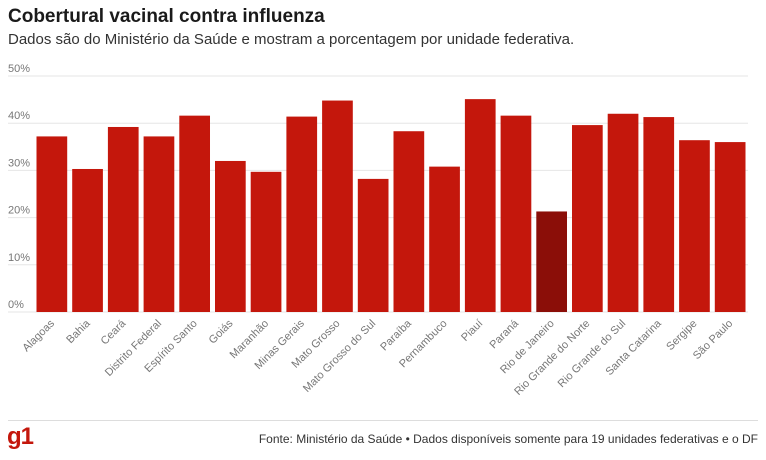  Describe the element at coordinates (339, 356) in the screenshot. I see `x-tick-label: Mato Grosso do Sul` at that location.